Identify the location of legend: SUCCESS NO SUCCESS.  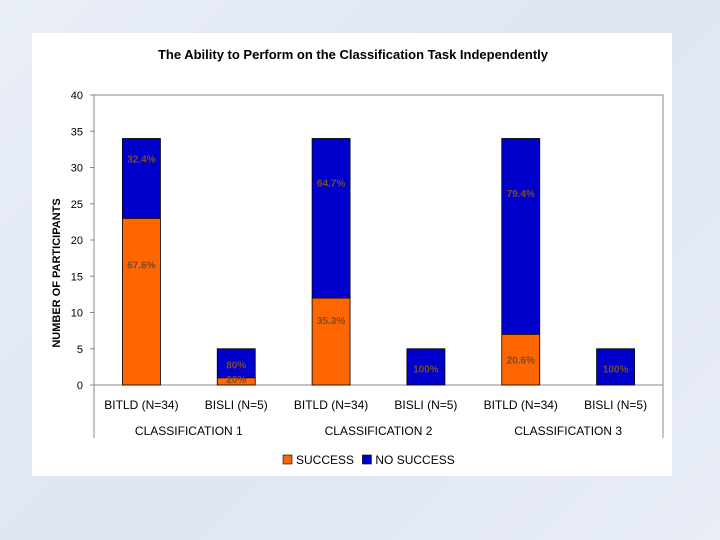
(368, 460).